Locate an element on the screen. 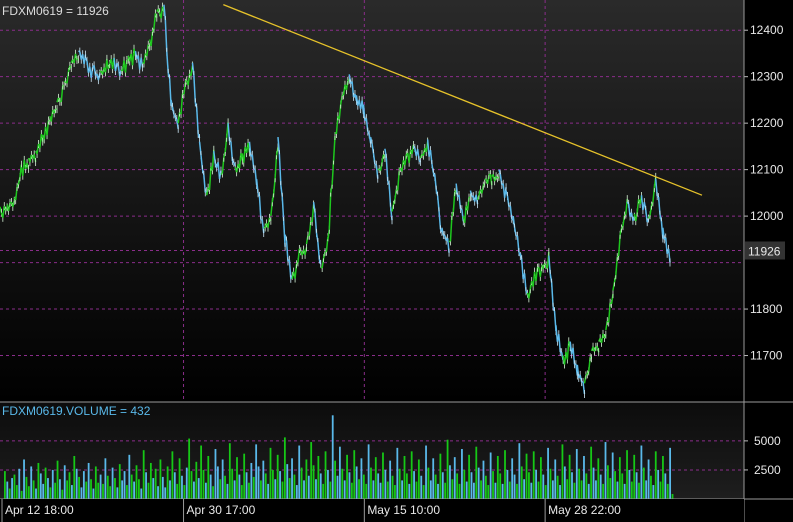 This screenshot has width=793, height=522. x-axis-tick-label: May 15 10:00 is located at coordinates (403, 510).